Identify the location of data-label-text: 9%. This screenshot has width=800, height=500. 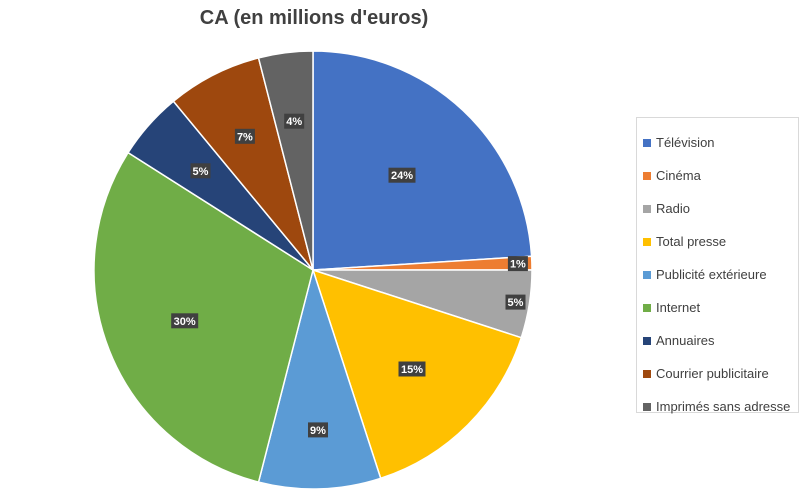
(318, 431).